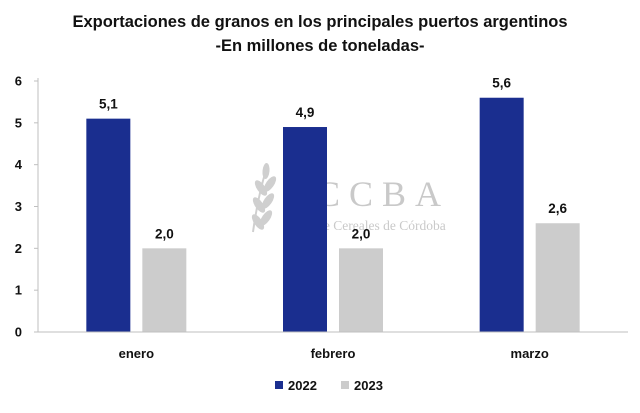 The image size is (640, 413). What do you see at coordinates (557, 208) in the screenshot?
I see `data-label: 2,6` at bounding box center [557, 208].